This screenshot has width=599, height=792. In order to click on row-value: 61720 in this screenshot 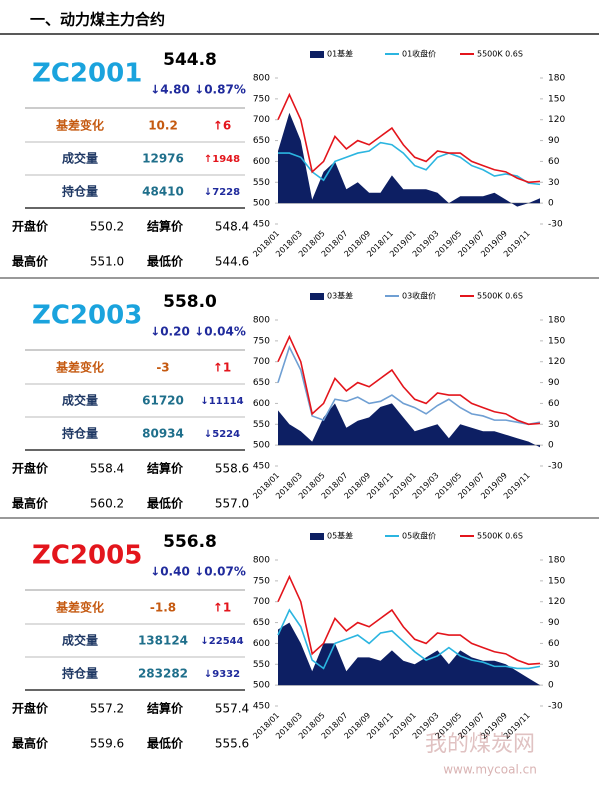, I will do `click(163, 401)`.